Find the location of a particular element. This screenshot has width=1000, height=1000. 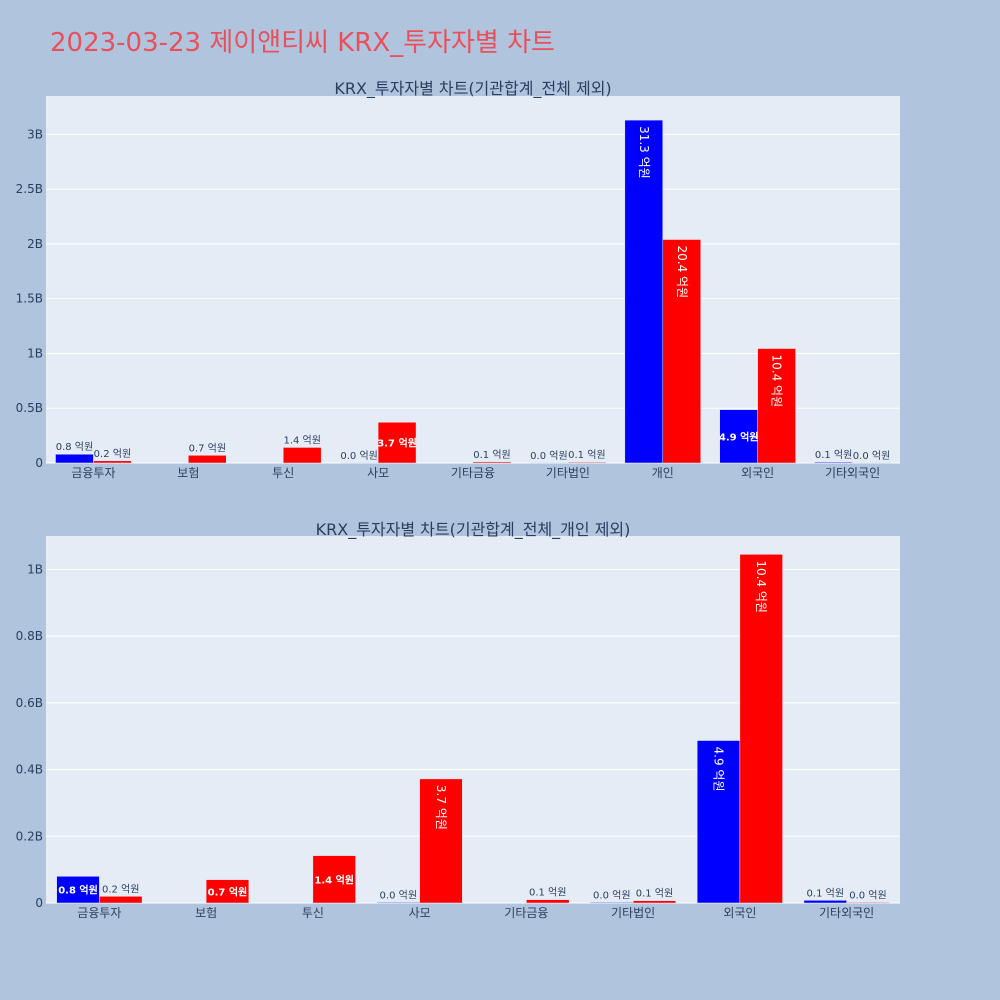

chart-title: KRX_투자자별 차트(기관합계_전체_개인 제외) is located at coordinates (473, 530).